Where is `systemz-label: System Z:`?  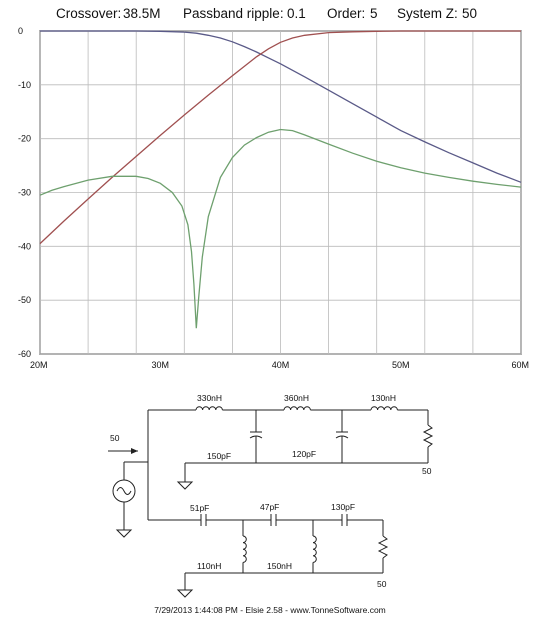
systemz-label: System Z: is located at coordinates (427, 13).